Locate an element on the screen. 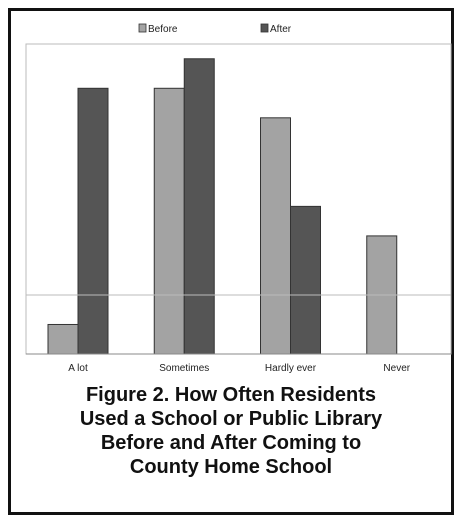 Image resolution: width=466 pixels, height=527 pixels. legend-swatch-after is located at coordinates (264, 28).